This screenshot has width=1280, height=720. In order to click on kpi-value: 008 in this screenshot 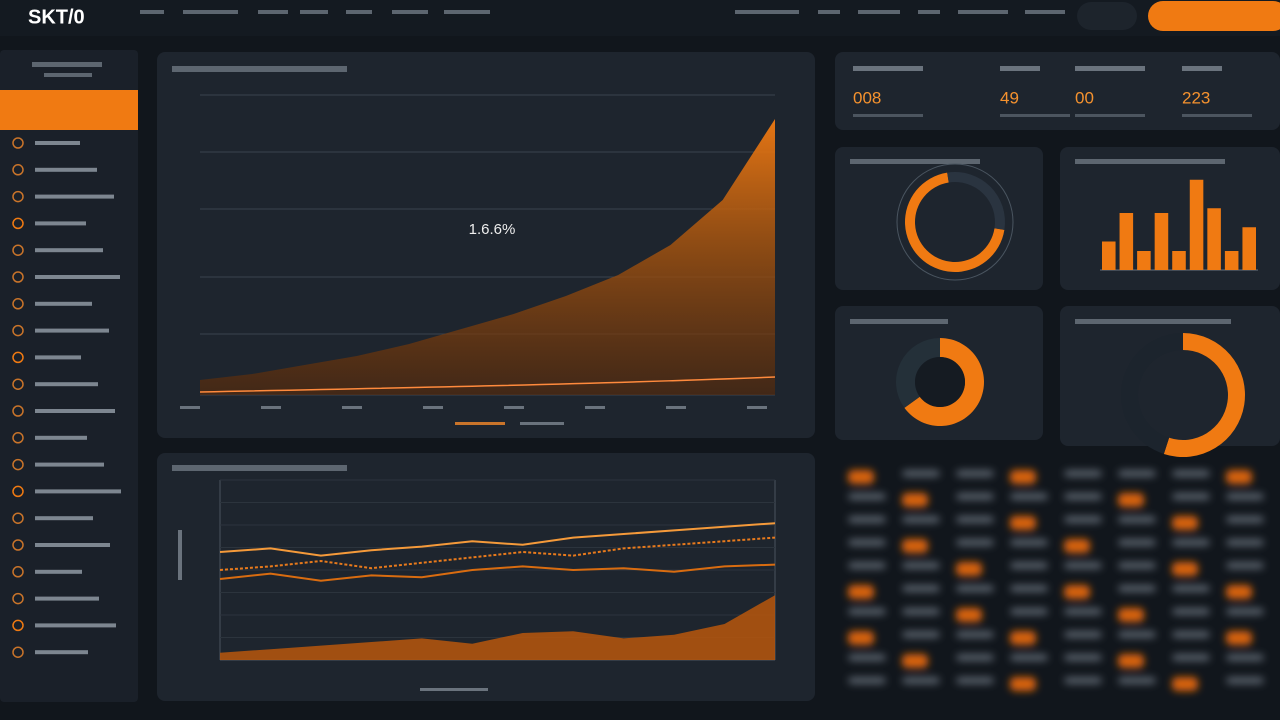, I will do `click(867, 97)`.